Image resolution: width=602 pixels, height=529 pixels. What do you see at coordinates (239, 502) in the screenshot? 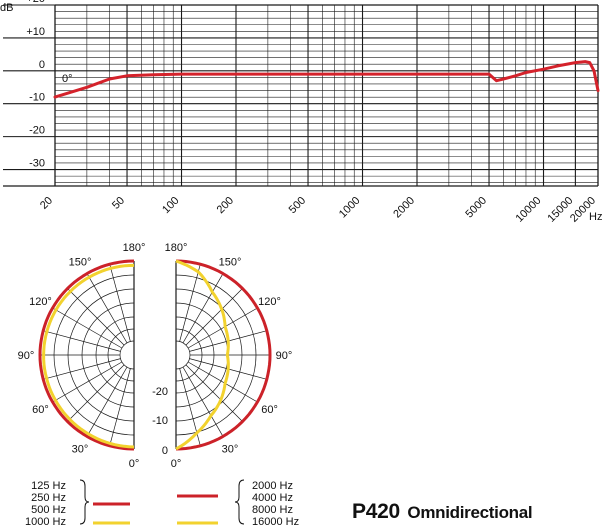
I see `legend-right-brace` at bounding box center [239, 502].